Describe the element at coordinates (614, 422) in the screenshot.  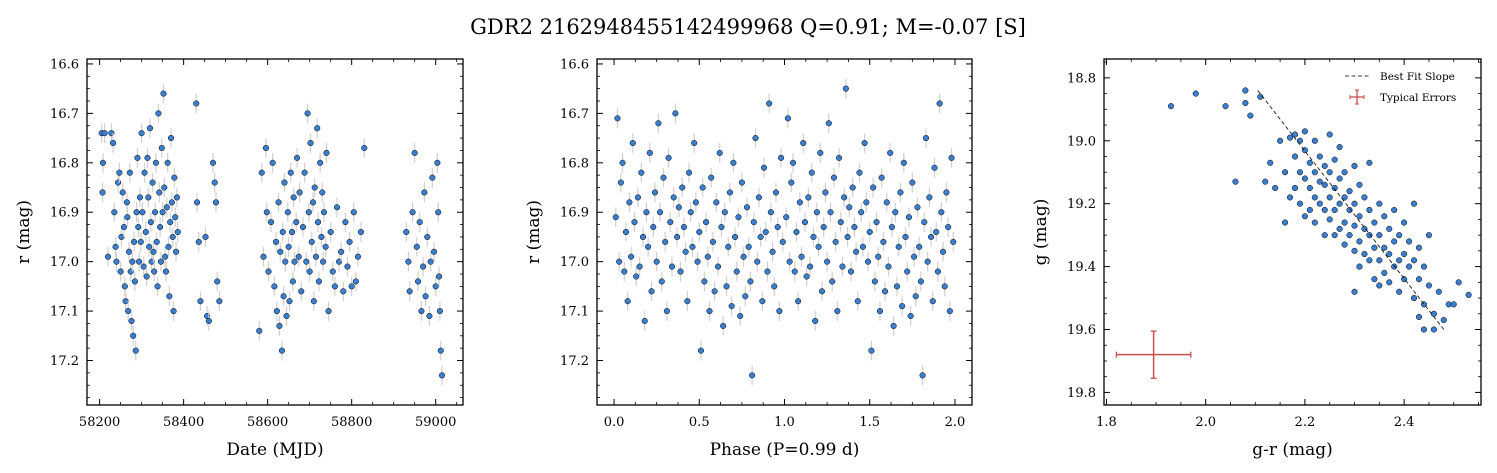
I see `phased-xtick-label: 0.0` at that location.